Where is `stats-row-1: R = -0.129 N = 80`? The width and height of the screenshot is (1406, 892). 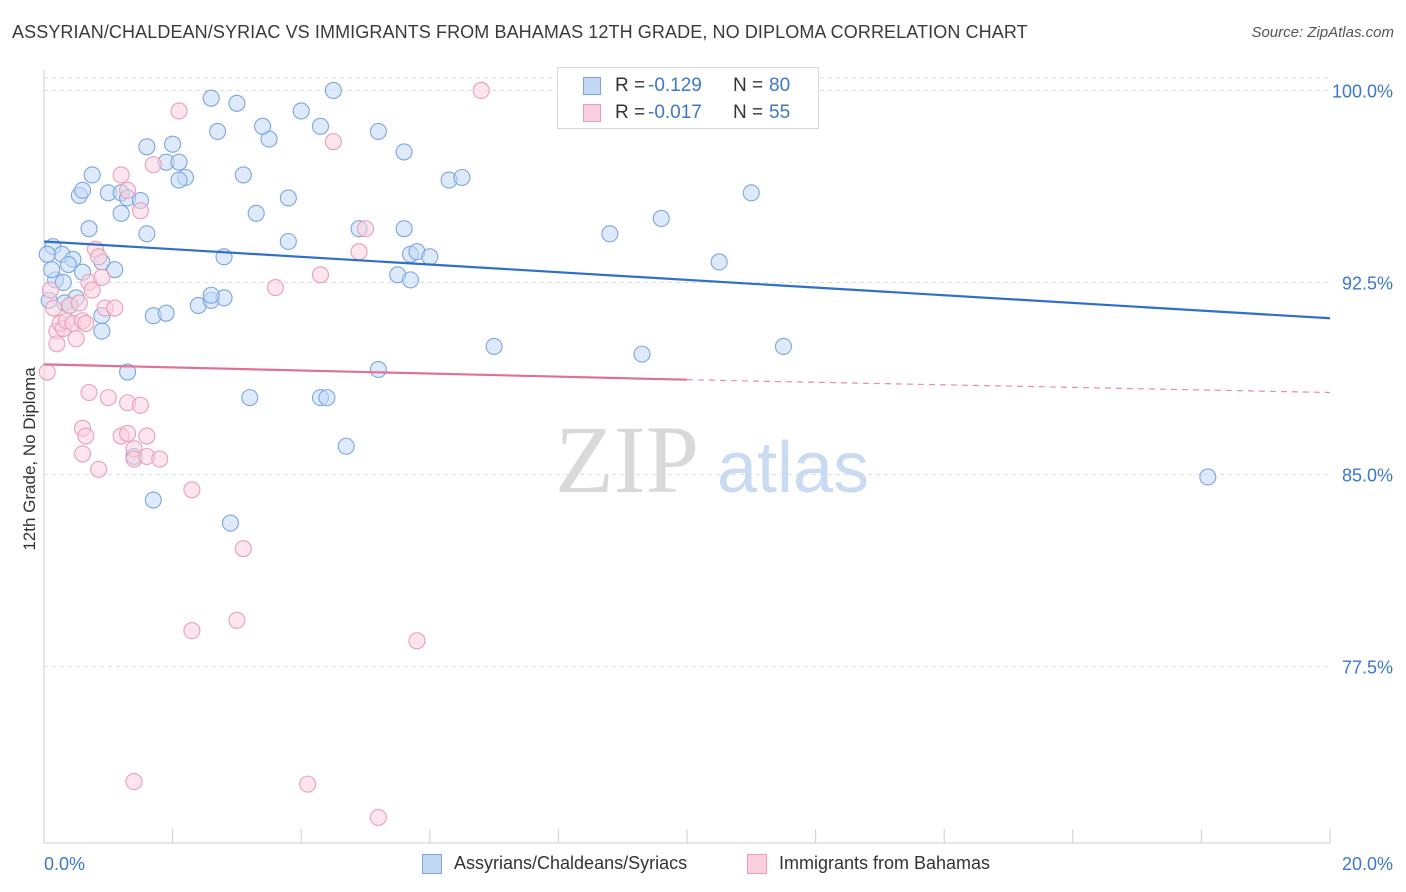
stats-row-1: R = -0.129 N = 80 is located at coordinates (688, 88).